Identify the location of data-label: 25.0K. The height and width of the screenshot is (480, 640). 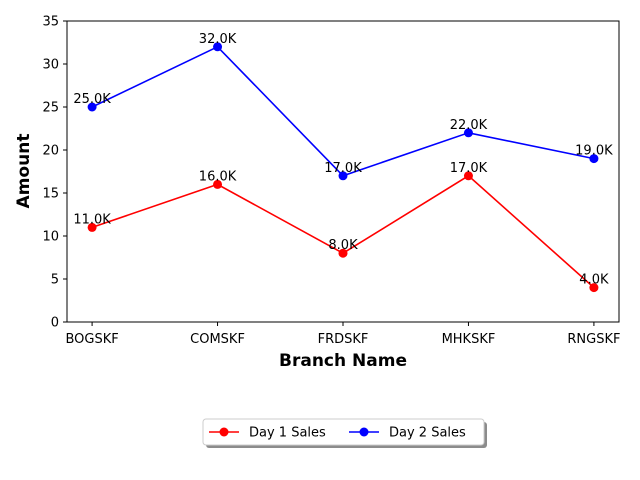
(92, 99).